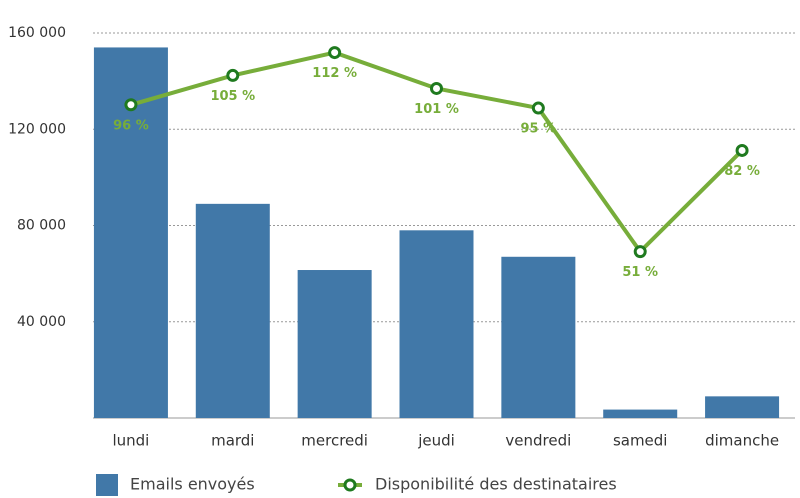 This screenshot has height=498, width=800. Describe the element at coordinates (232, 96) in the screenshot. I see `data-label: 105 %` at that location.